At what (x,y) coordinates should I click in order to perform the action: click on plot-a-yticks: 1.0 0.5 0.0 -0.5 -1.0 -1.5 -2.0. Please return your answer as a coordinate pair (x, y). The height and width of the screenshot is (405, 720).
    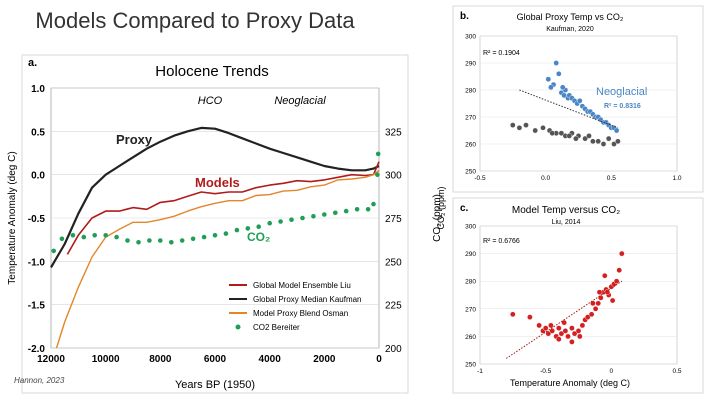
    Looking at the image, I should click on (37, 219).